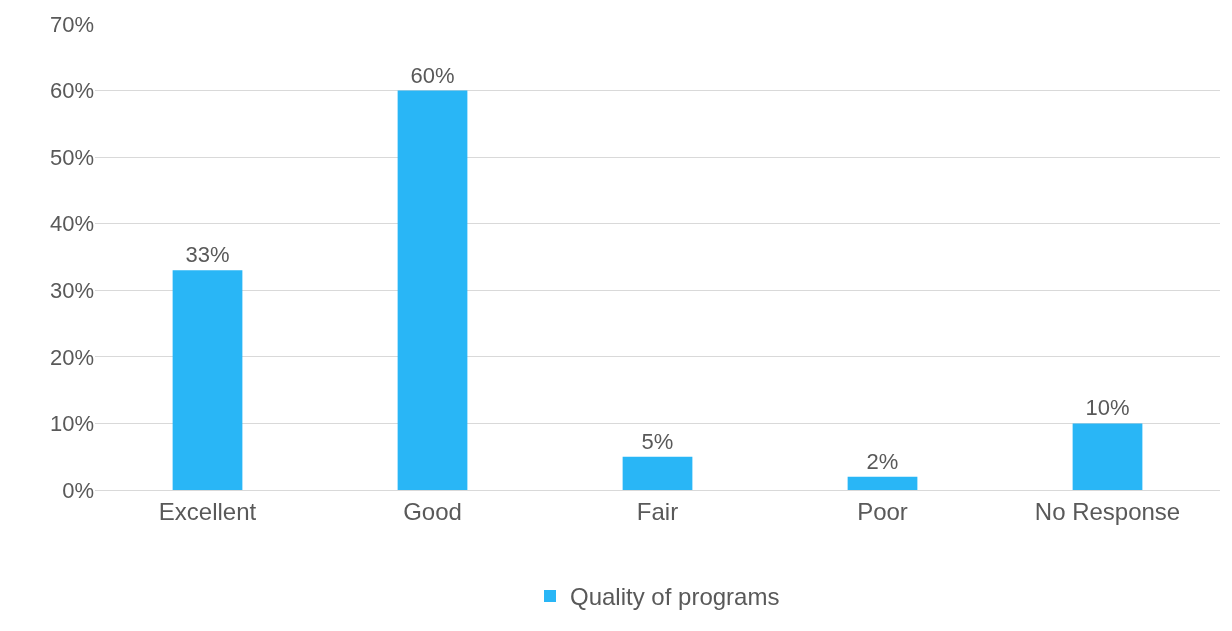  What do you see at coordinates (432, 75) in the screenshot?
I see `data-label: 60%` at bounding box center [432, 75].